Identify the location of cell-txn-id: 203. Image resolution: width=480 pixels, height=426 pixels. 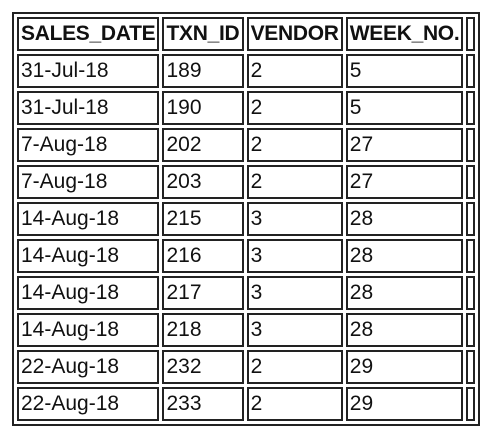
(203, 182).